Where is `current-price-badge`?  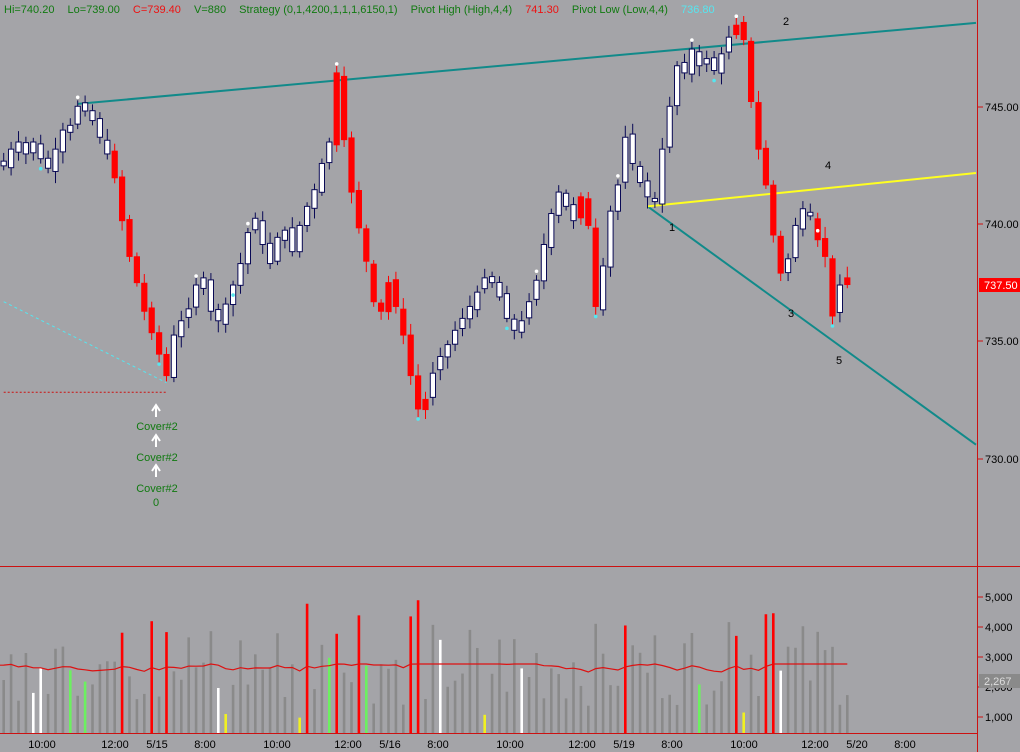 current-price-badge is located at coordinates (999, 285).